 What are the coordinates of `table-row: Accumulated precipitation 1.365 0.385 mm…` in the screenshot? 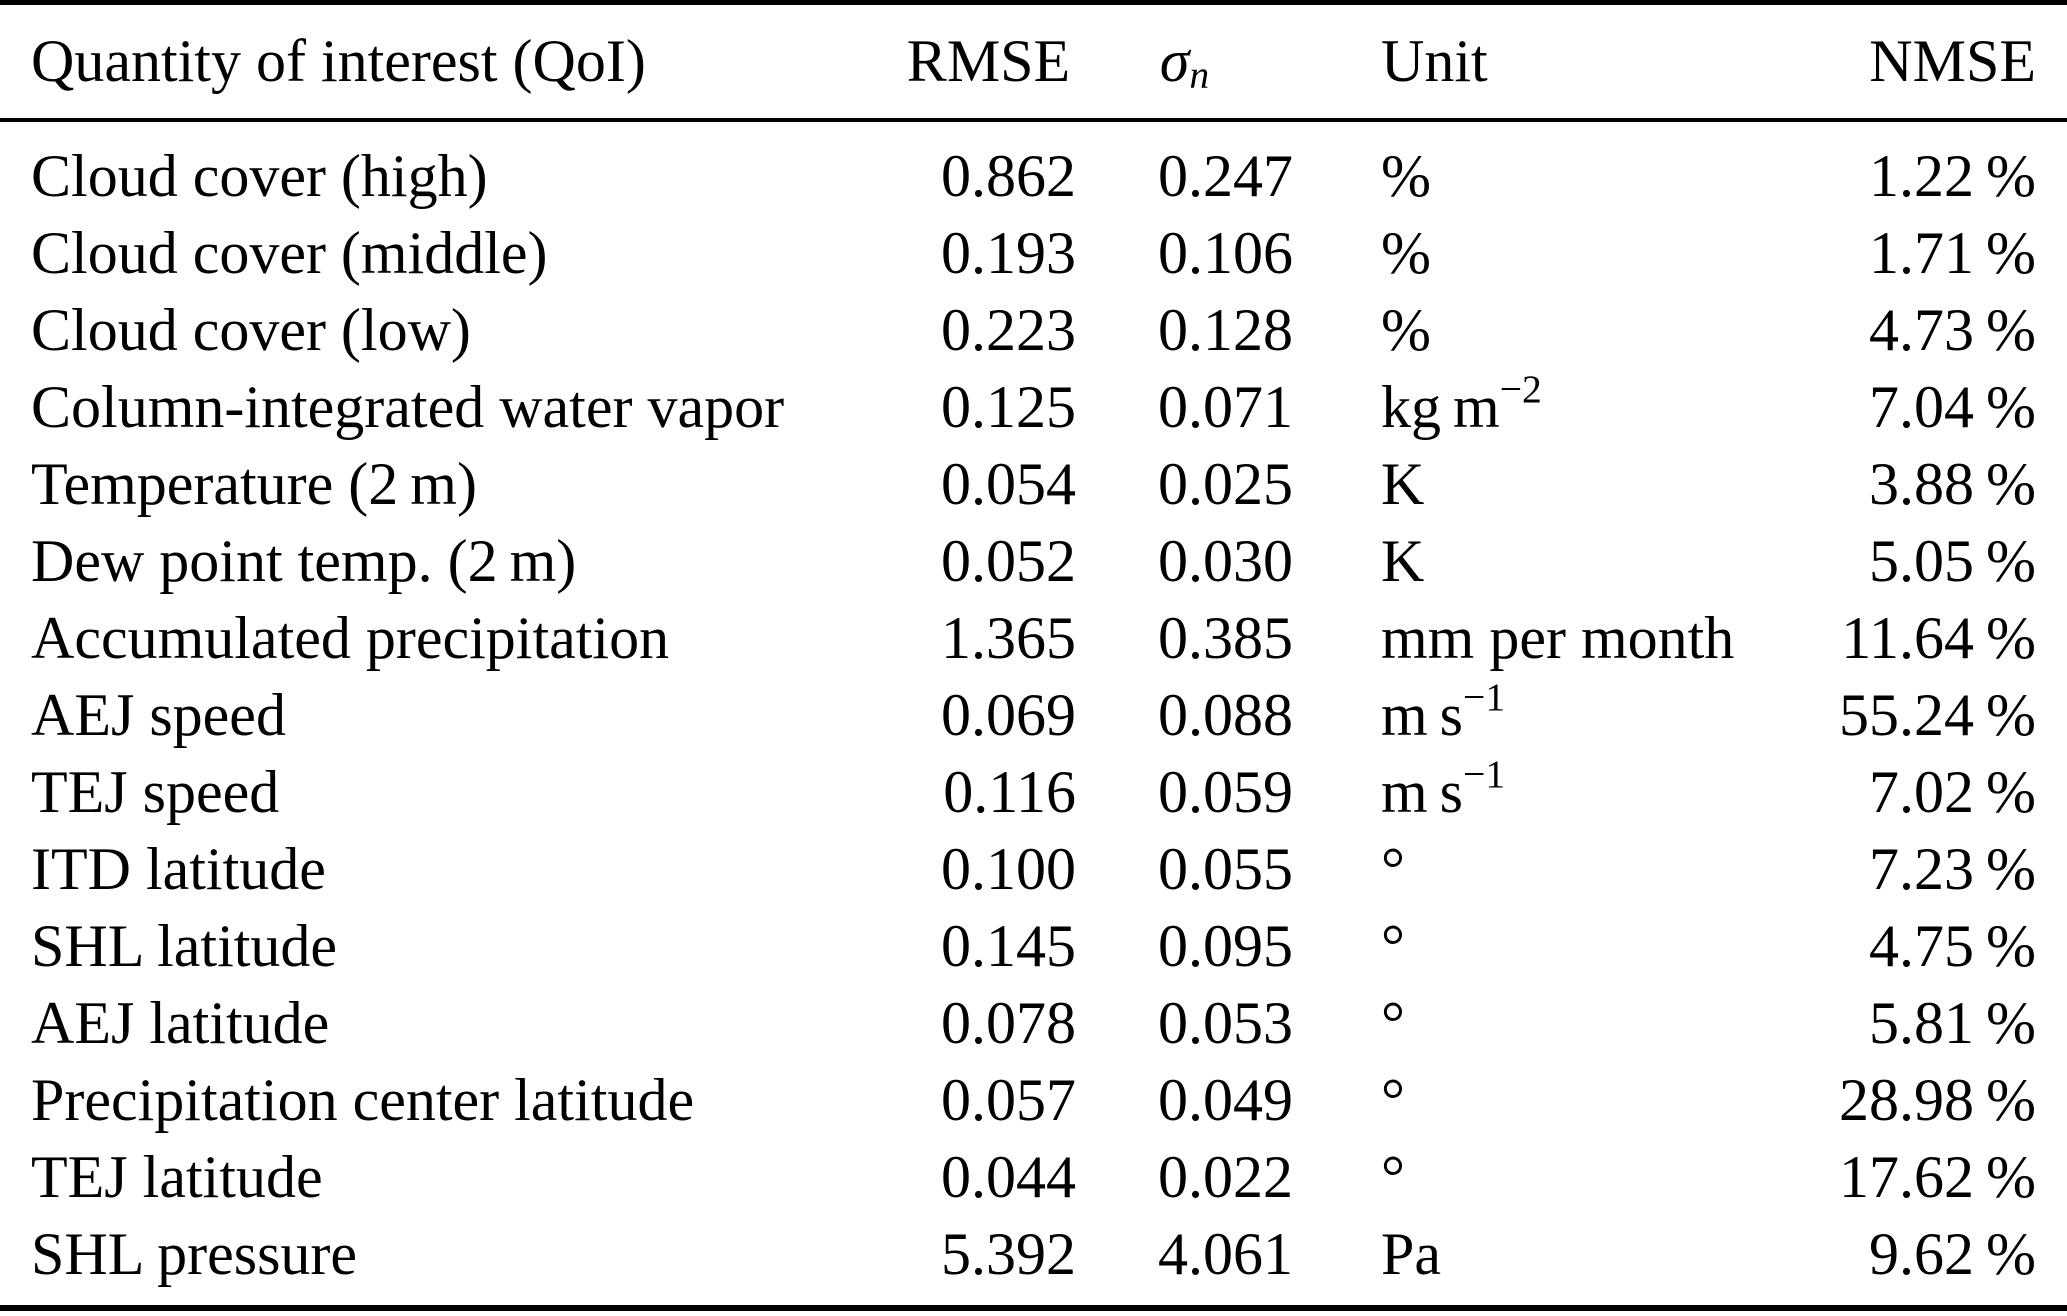 It's located at (1033, 638).